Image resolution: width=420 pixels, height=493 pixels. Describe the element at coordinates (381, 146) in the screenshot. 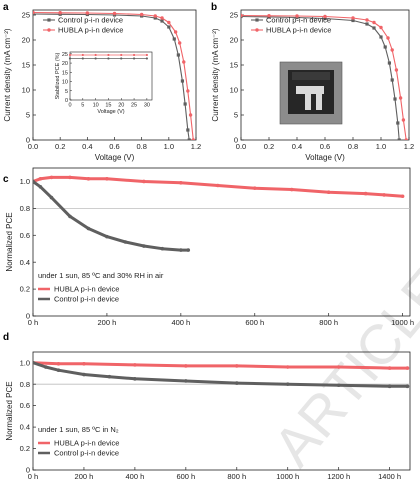

I see `x-tick-label: 1.0` at that location.